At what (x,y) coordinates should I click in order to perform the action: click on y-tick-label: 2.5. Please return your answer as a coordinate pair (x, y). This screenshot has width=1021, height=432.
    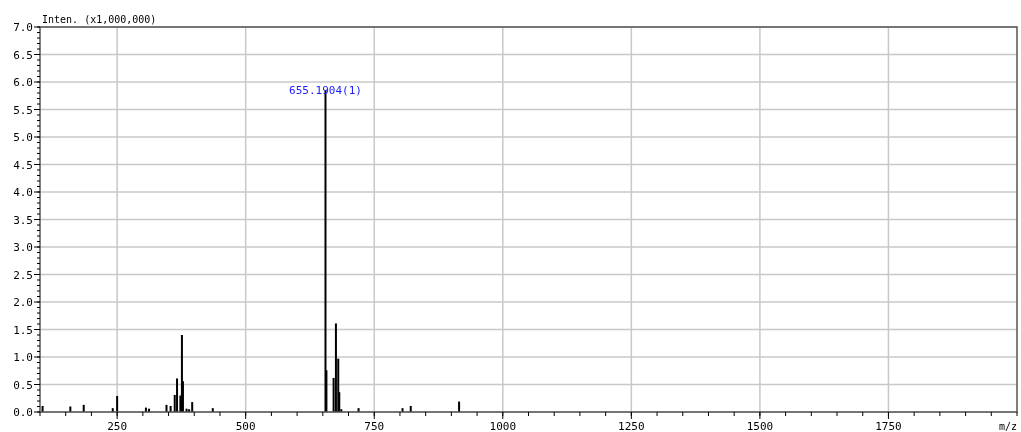
    Looking at the image, I should click on (23, 275).